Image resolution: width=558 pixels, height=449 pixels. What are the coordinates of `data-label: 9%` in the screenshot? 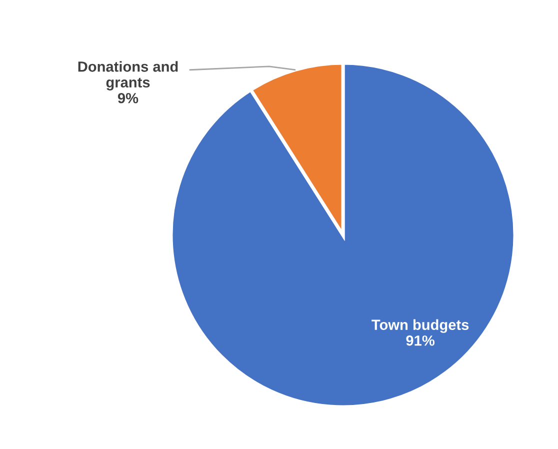 It's located at (128, 98).